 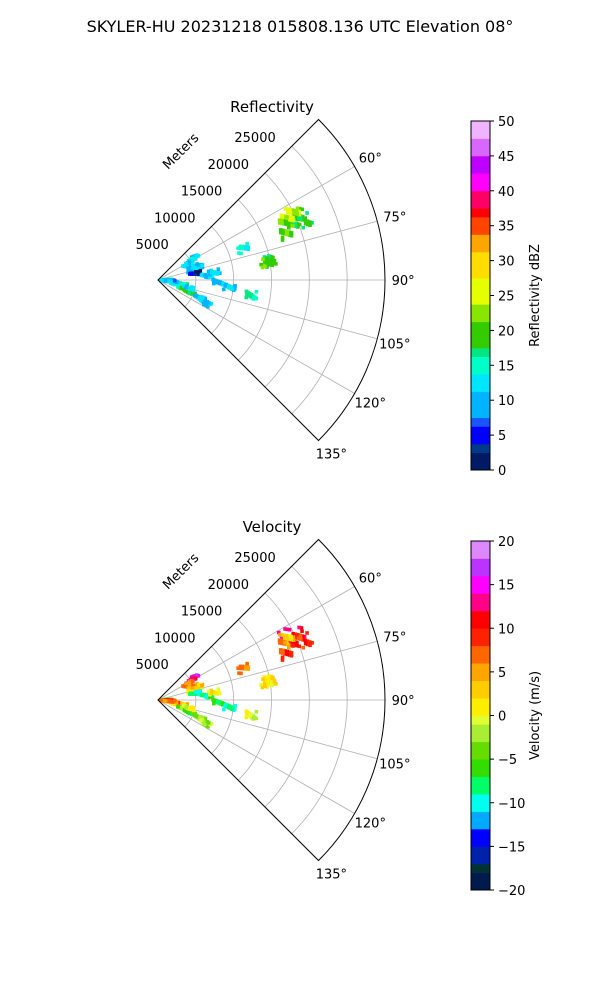 I want to click on reflectivity-colorbar: 0 5 10 15 20 25 30 35 40 45 50 Reflectivity dBZ, so click(x=506, y=297).